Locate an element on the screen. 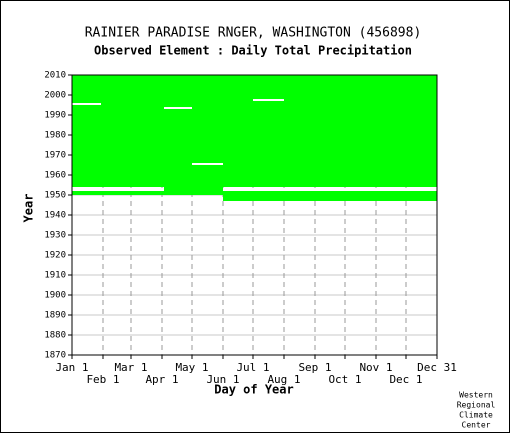  x-tick-label: Mar 1 is located at coordinates (130, 367).